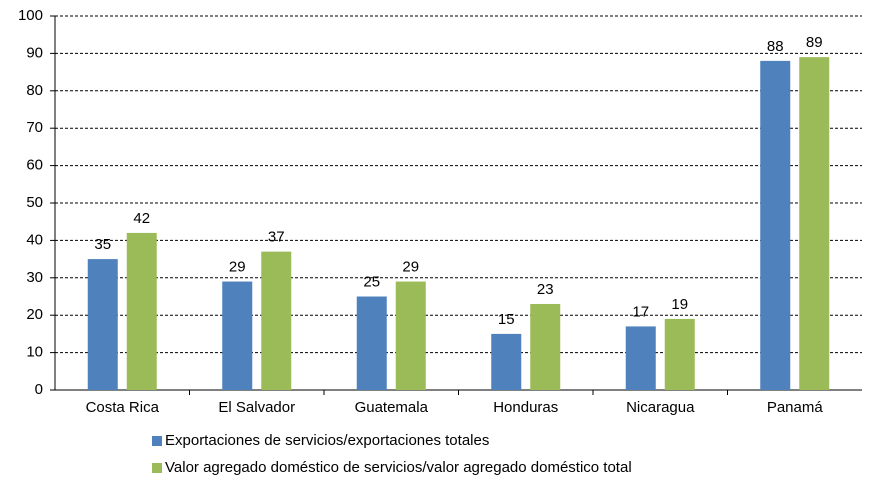  I want to click on y-tick-label: 60, so click(34, 165).